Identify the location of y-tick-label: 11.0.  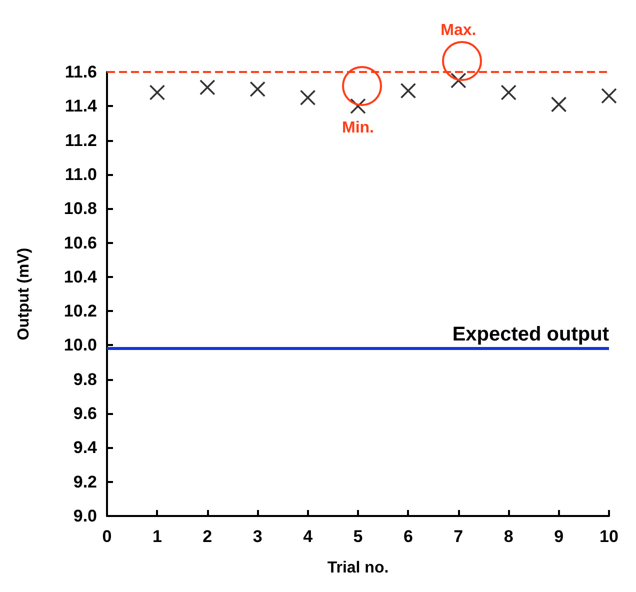
(80, 174).